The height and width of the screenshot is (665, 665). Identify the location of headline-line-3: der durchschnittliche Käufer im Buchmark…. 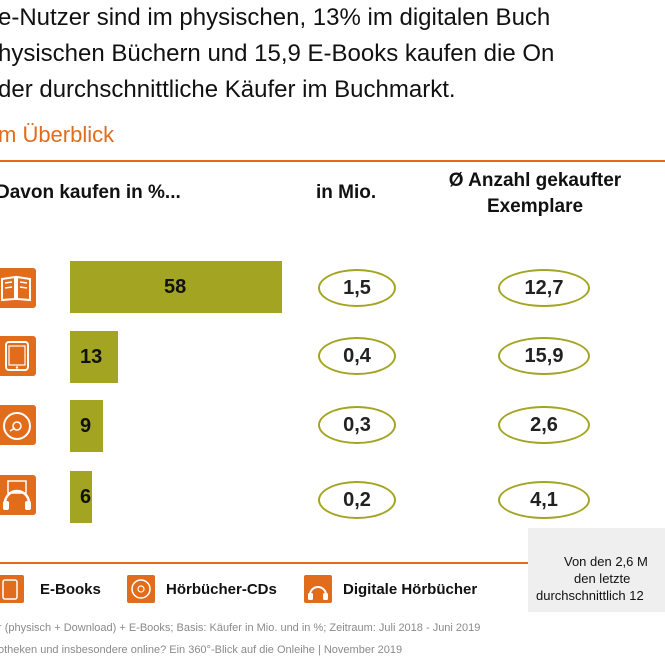
(228, 89).